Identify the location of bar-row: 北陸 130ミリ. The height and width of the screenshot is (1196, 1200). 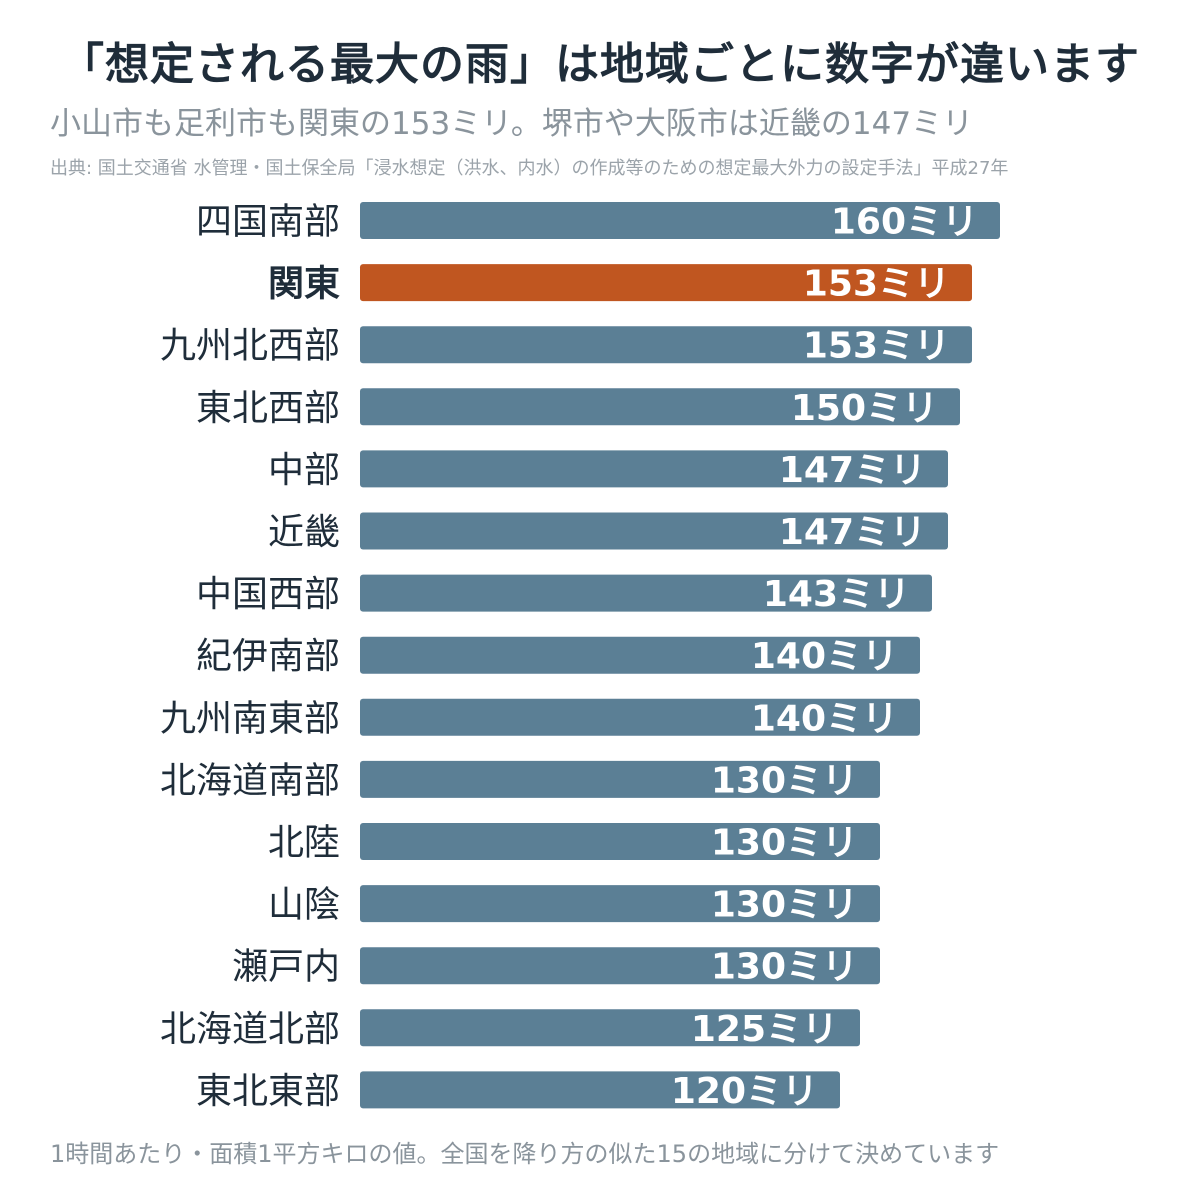
(574, 843).